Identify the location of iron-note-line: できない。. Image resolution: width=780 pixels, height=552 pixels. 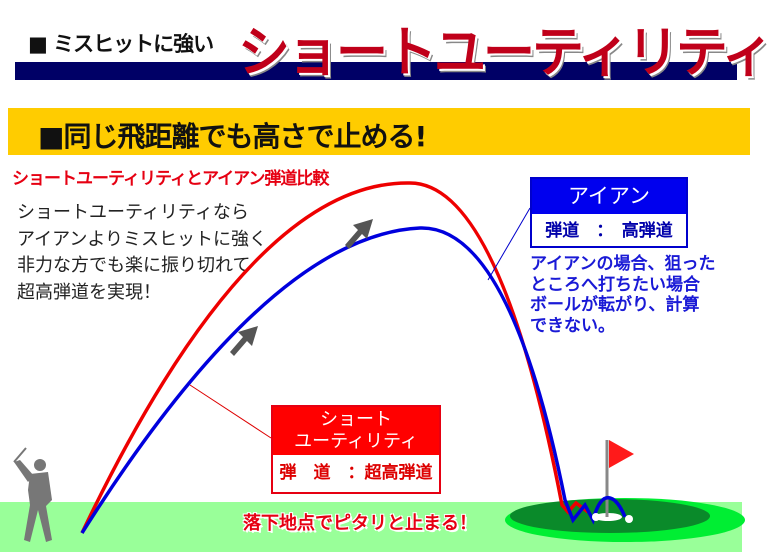
(572, 325).